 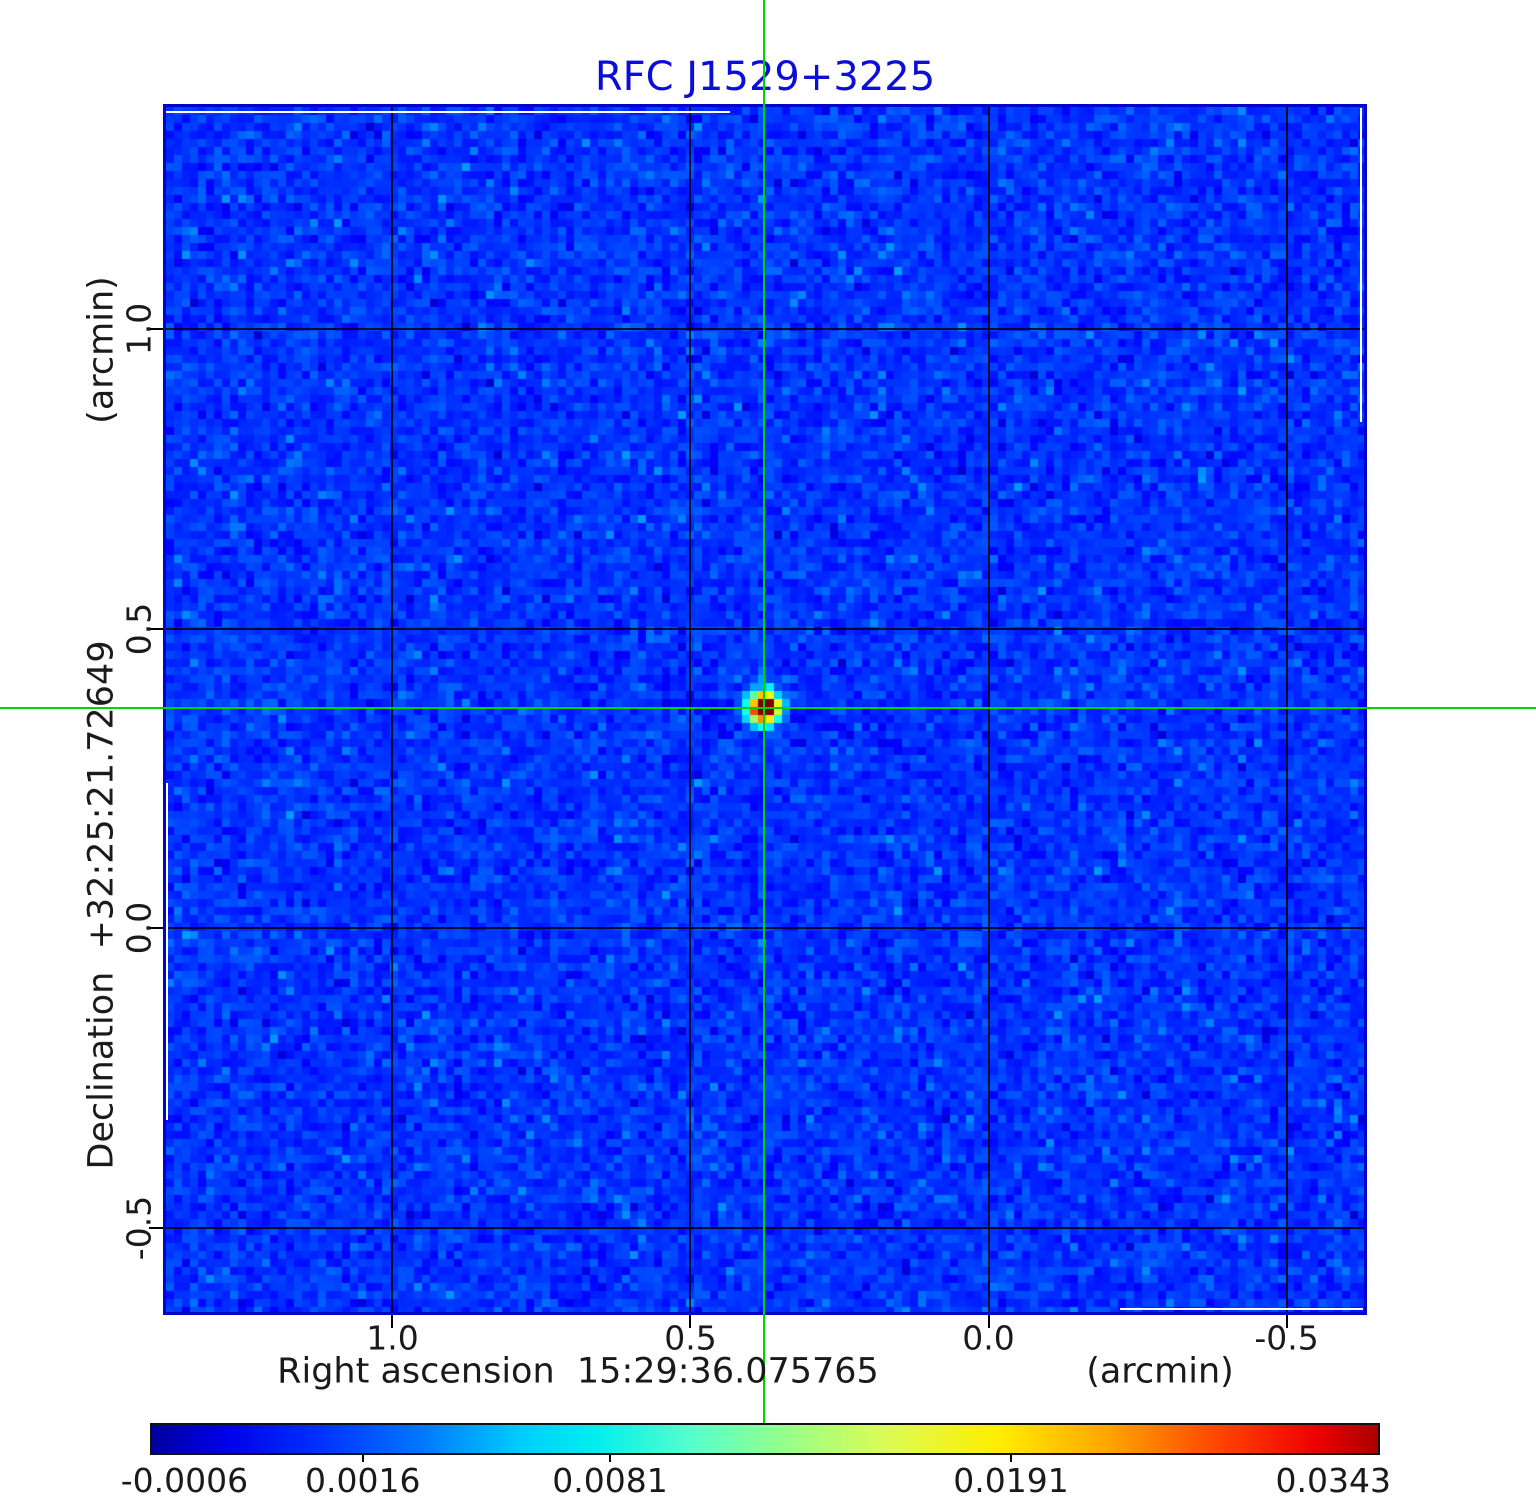 I want to click on x-axis-unit-label: (arcmin), so click(x=1160, y=1371).